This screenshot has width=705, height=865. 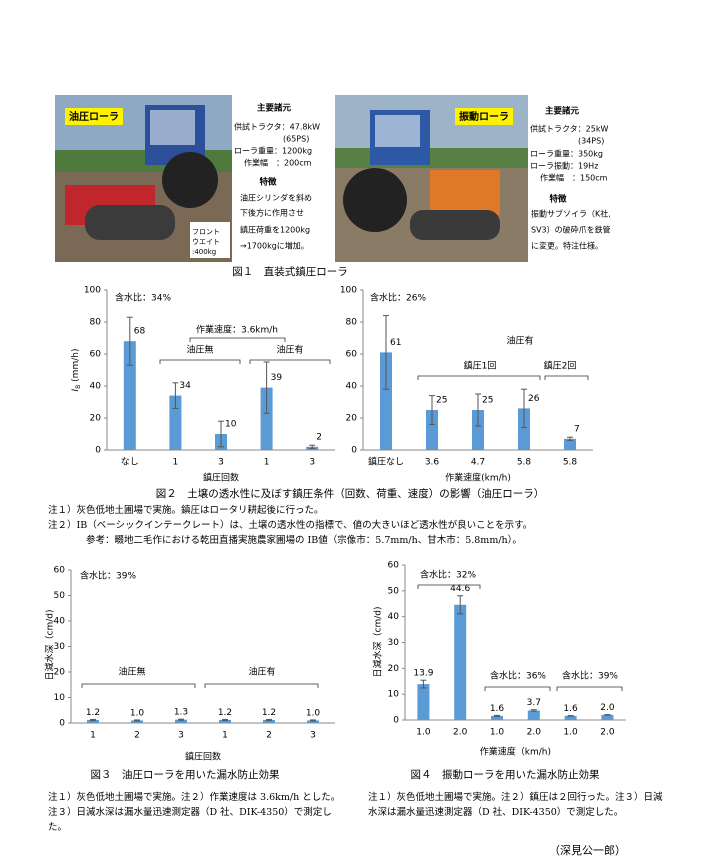 I want to click on spec: ローラ振動：19Hz, so click(x=564, y=166).